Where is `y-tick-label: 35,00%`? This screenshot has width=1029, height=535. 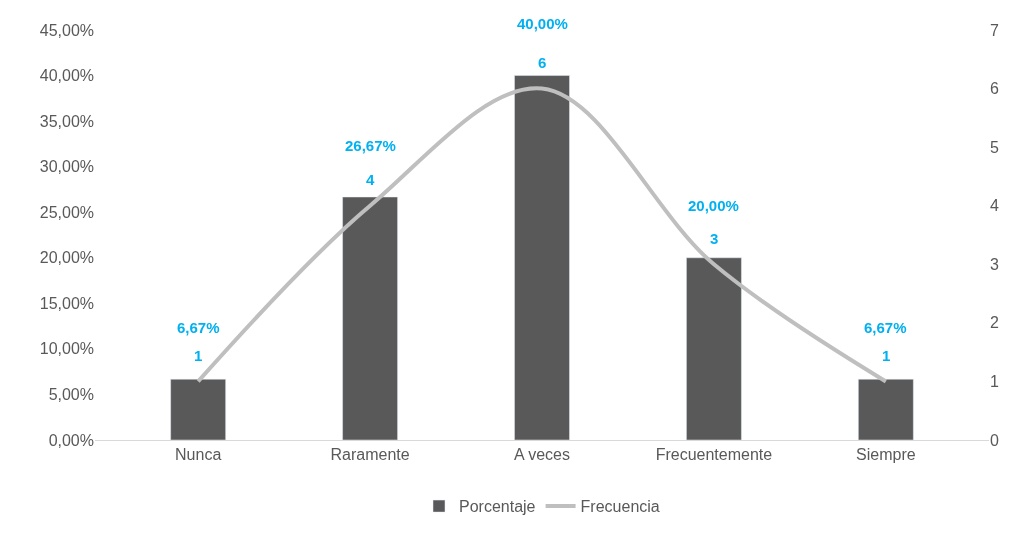 y-tick-label: 35,00% is located at coordinates (66, 121).